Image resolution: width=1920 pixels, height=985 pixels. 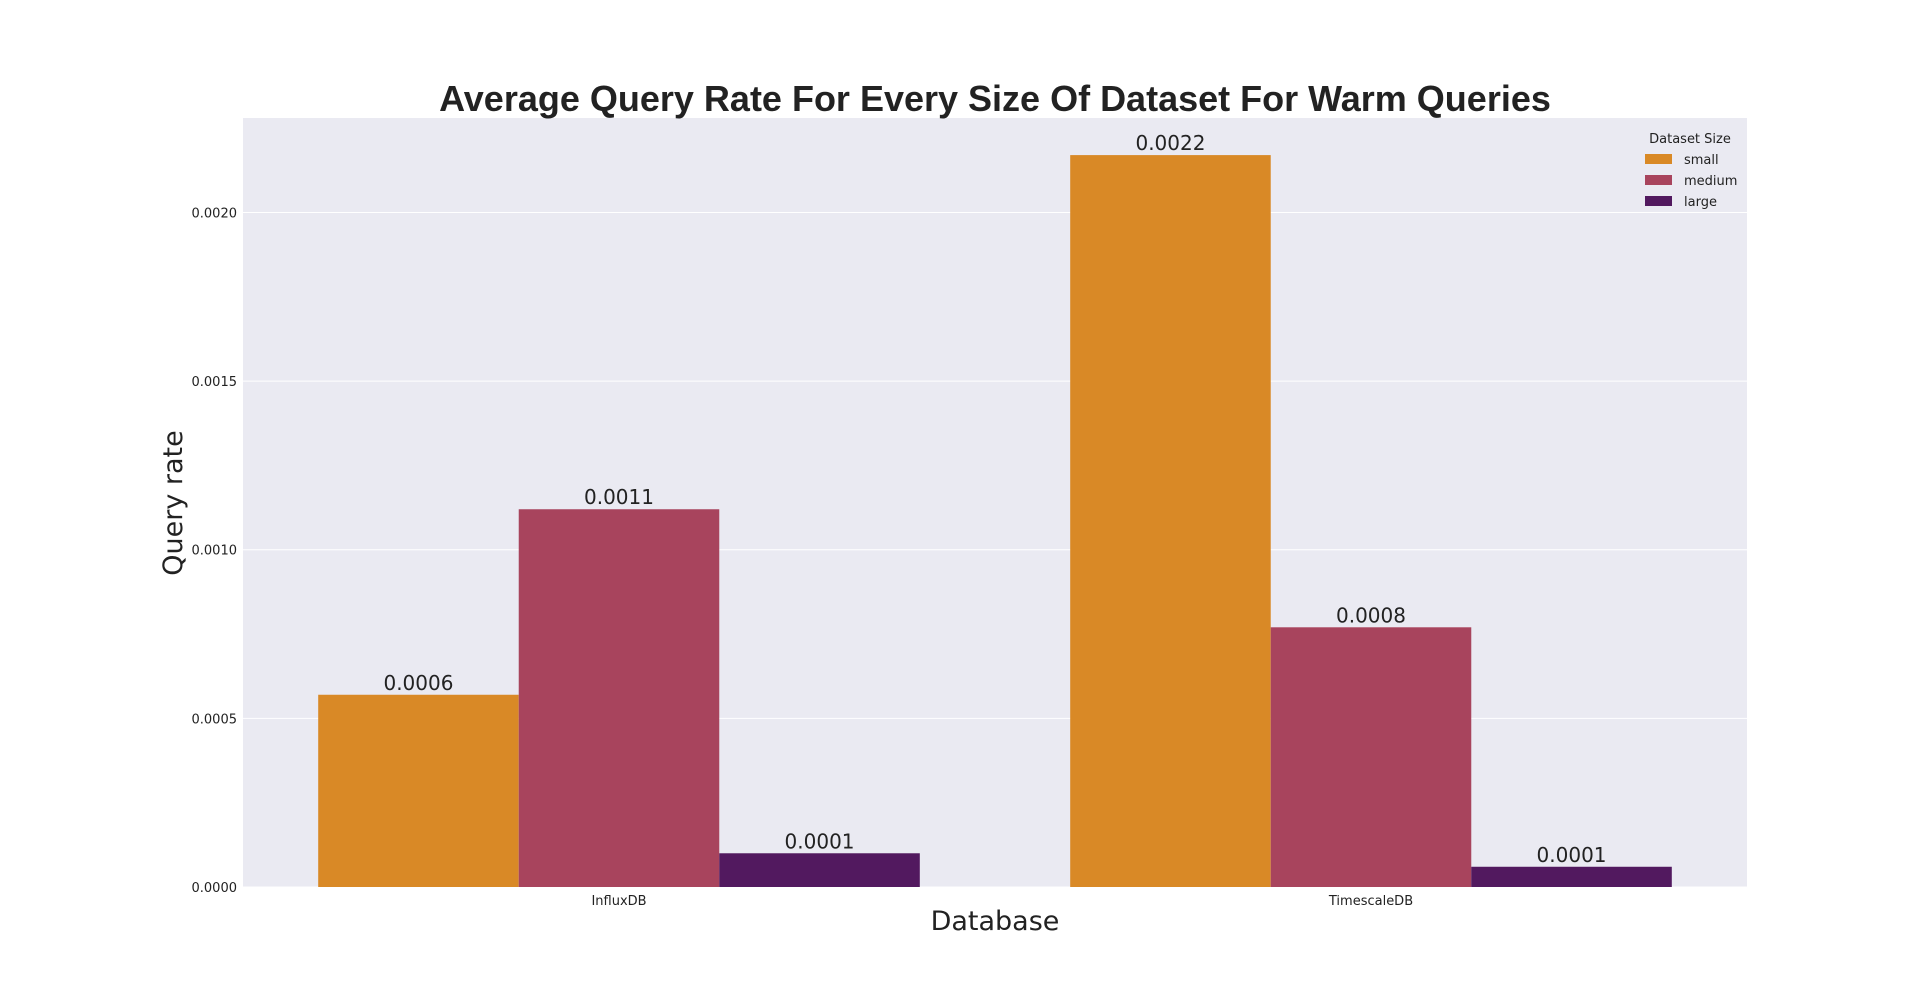 I want to click on y-tick-label: 0.0000, so click(x=215, y=888).